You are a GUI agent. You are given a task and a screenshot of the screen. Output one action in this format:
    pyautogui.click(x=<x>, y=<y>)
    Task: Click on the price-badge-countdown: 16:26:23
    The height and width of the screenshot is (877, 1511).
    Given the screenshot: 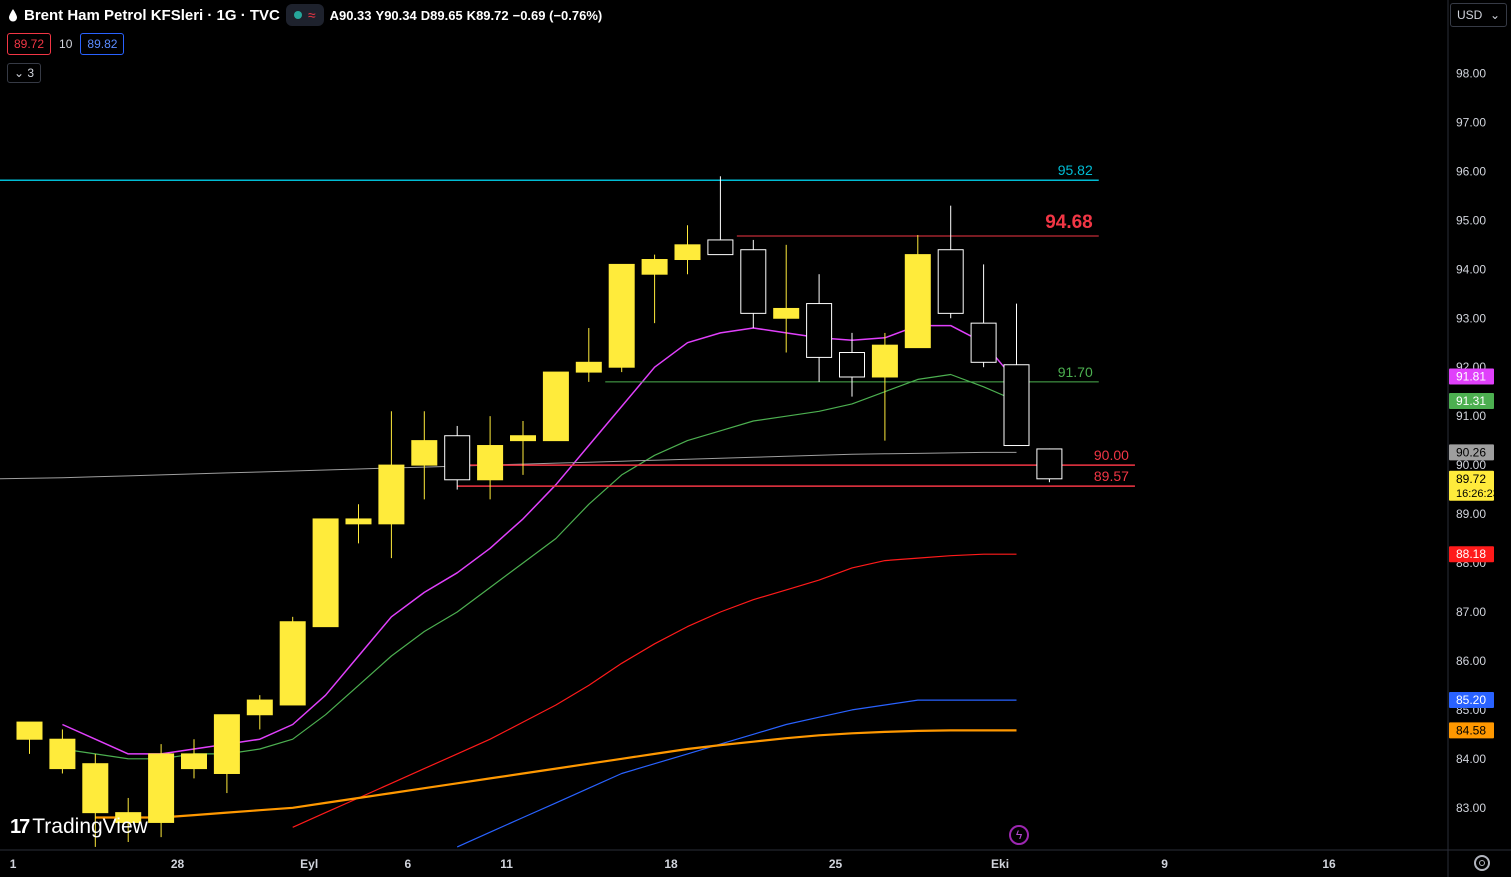 What is the action you would take?
    pyautogui.click(x=1477, y=494)
    